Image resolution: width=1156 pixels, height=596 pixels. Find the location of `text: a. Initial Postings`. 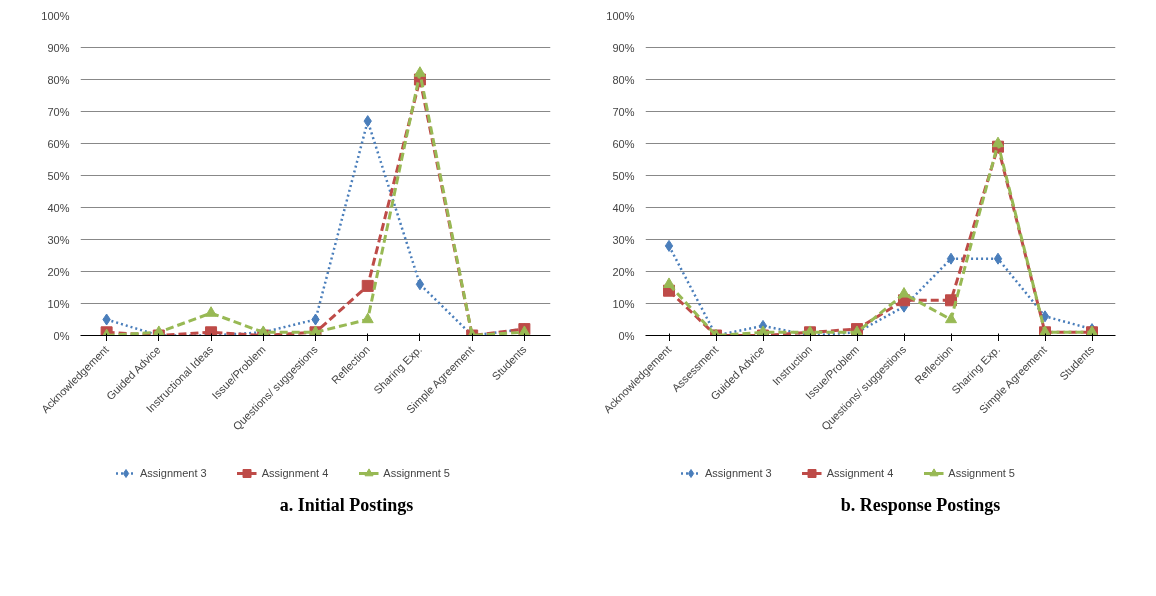

text: a. Initial Postings is located at coordinates (346, 504).